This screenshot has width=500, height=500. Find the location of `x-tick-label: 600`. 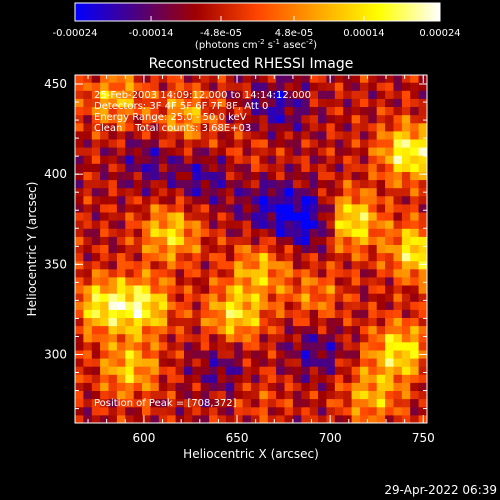

x-tick-label: 600 is located at coordinates (143, 438).